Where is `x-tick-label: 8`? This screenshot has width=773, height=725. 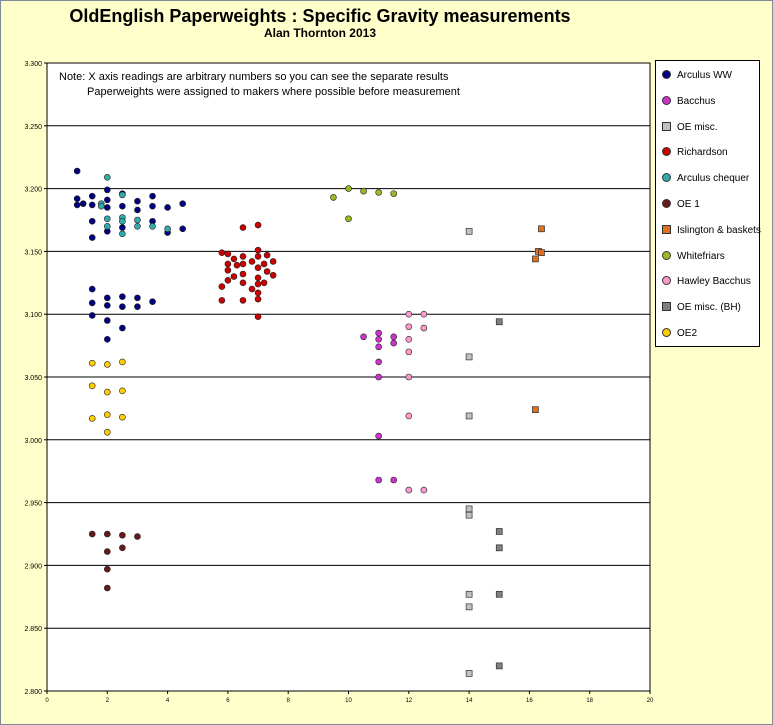
x-tick-label: 8 is located at coordinates (289, 701).